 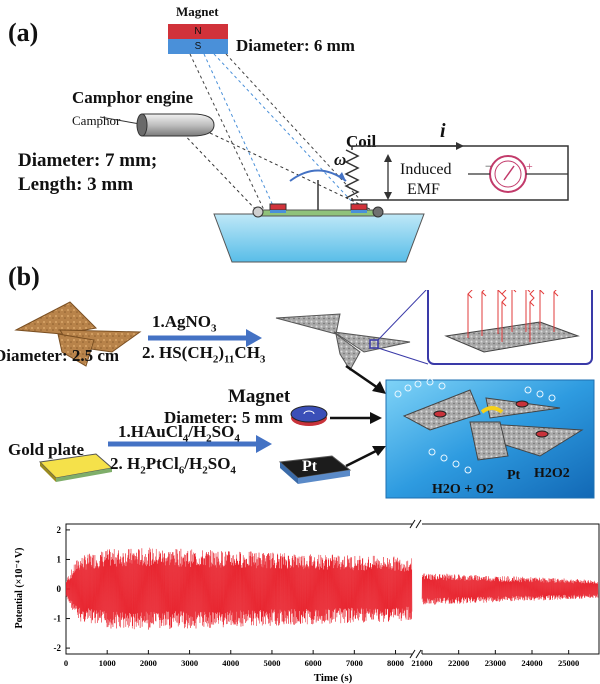 What do you see at coordinates (173, 465) in the screenshot?
I see `step4-label: 2. H2PtCl6/H2SO4` at bounding box center [173, 465].